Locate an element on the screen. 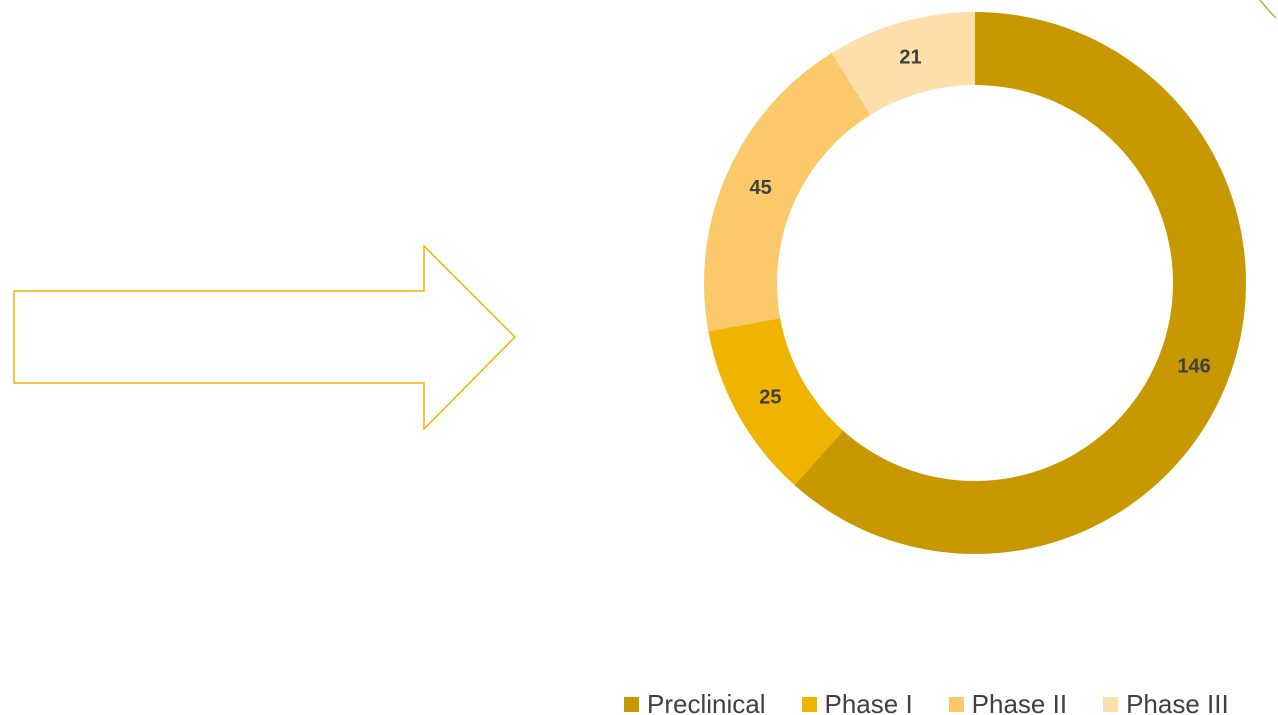  legend-item-phase-i: Phase I is located at coordinates (866, 701).